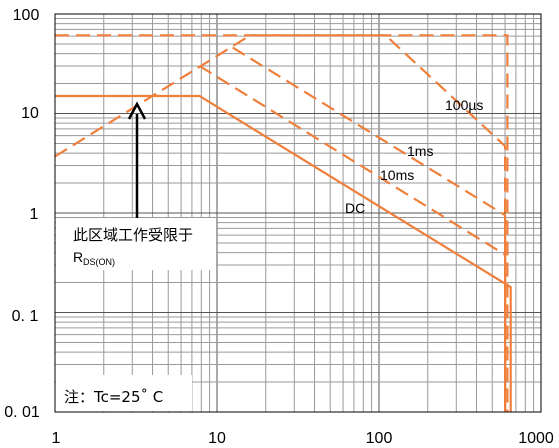  Describe the element at coordinates (26, 15) in the screenshot. I see `y-tick-label: 100` at that location.